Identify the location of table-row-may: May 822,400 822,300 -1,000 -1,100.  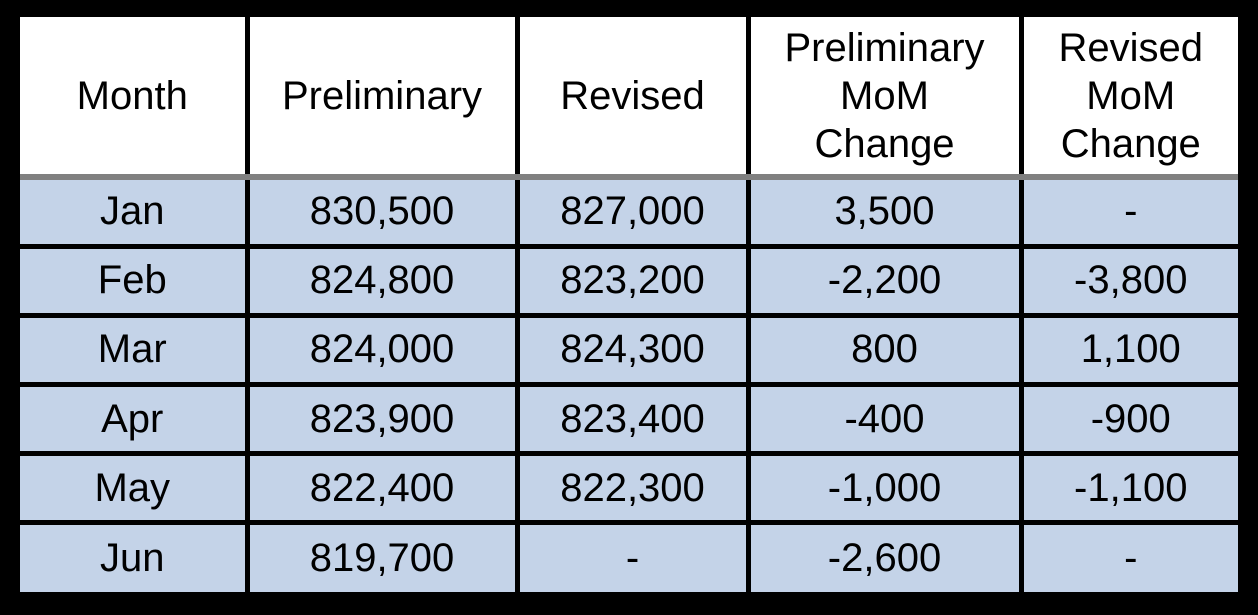
(629, 487).